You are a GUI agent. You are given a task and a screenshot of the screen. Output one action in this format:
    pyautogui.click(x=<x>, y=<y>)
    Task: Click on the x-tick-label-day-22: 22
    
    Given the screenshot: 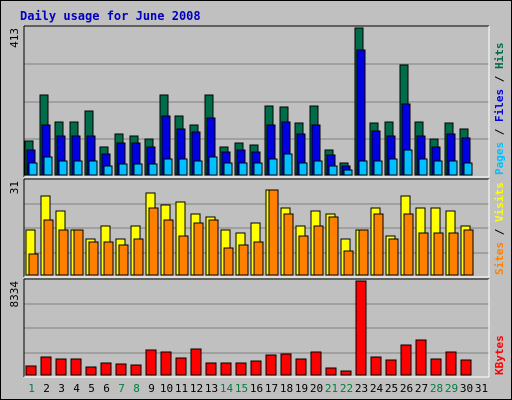 What is the action you would take?
    pyautogui.click(x=346, y=388)
    